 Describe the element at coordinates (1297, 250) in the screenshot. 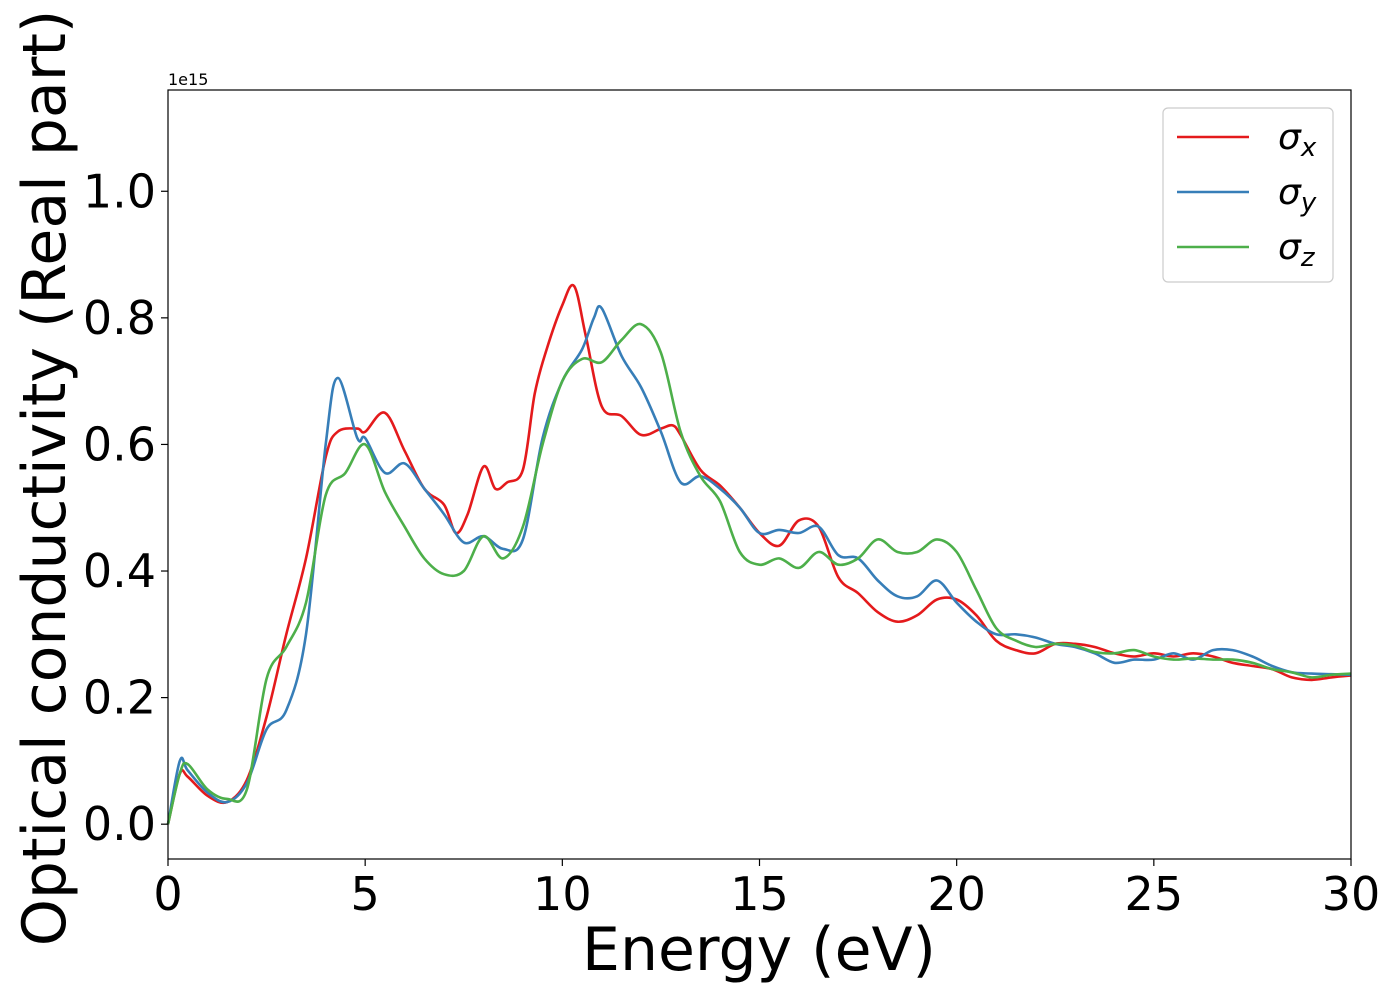

I see `legend-label-z: σz` at that location.